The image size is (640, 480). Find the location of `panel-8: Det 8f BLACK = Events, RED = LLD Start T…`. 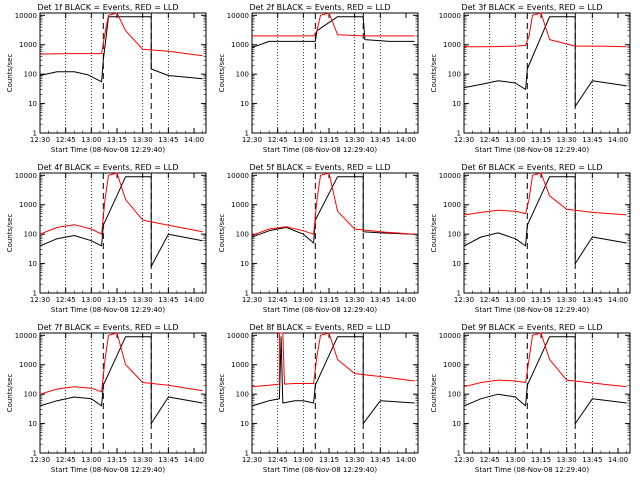

panel-8: Det 8f BLACK = Events, RED = LLD Start T… is located at coordinates (318, 398).